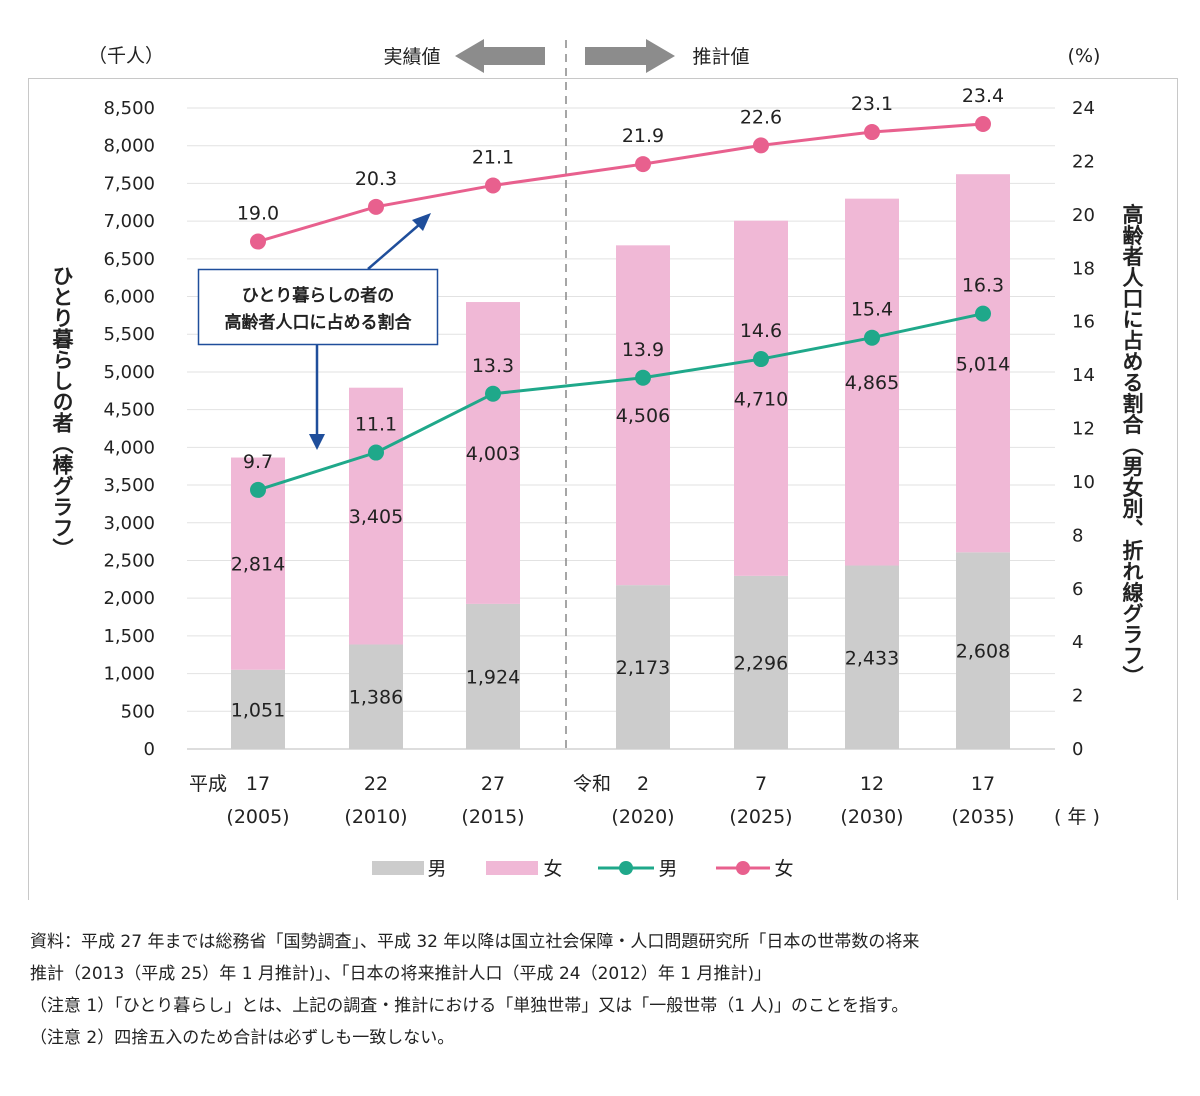 The image size is (1200, 1096). I want to click on right-axis-unit: (%), so click(1084, 56).